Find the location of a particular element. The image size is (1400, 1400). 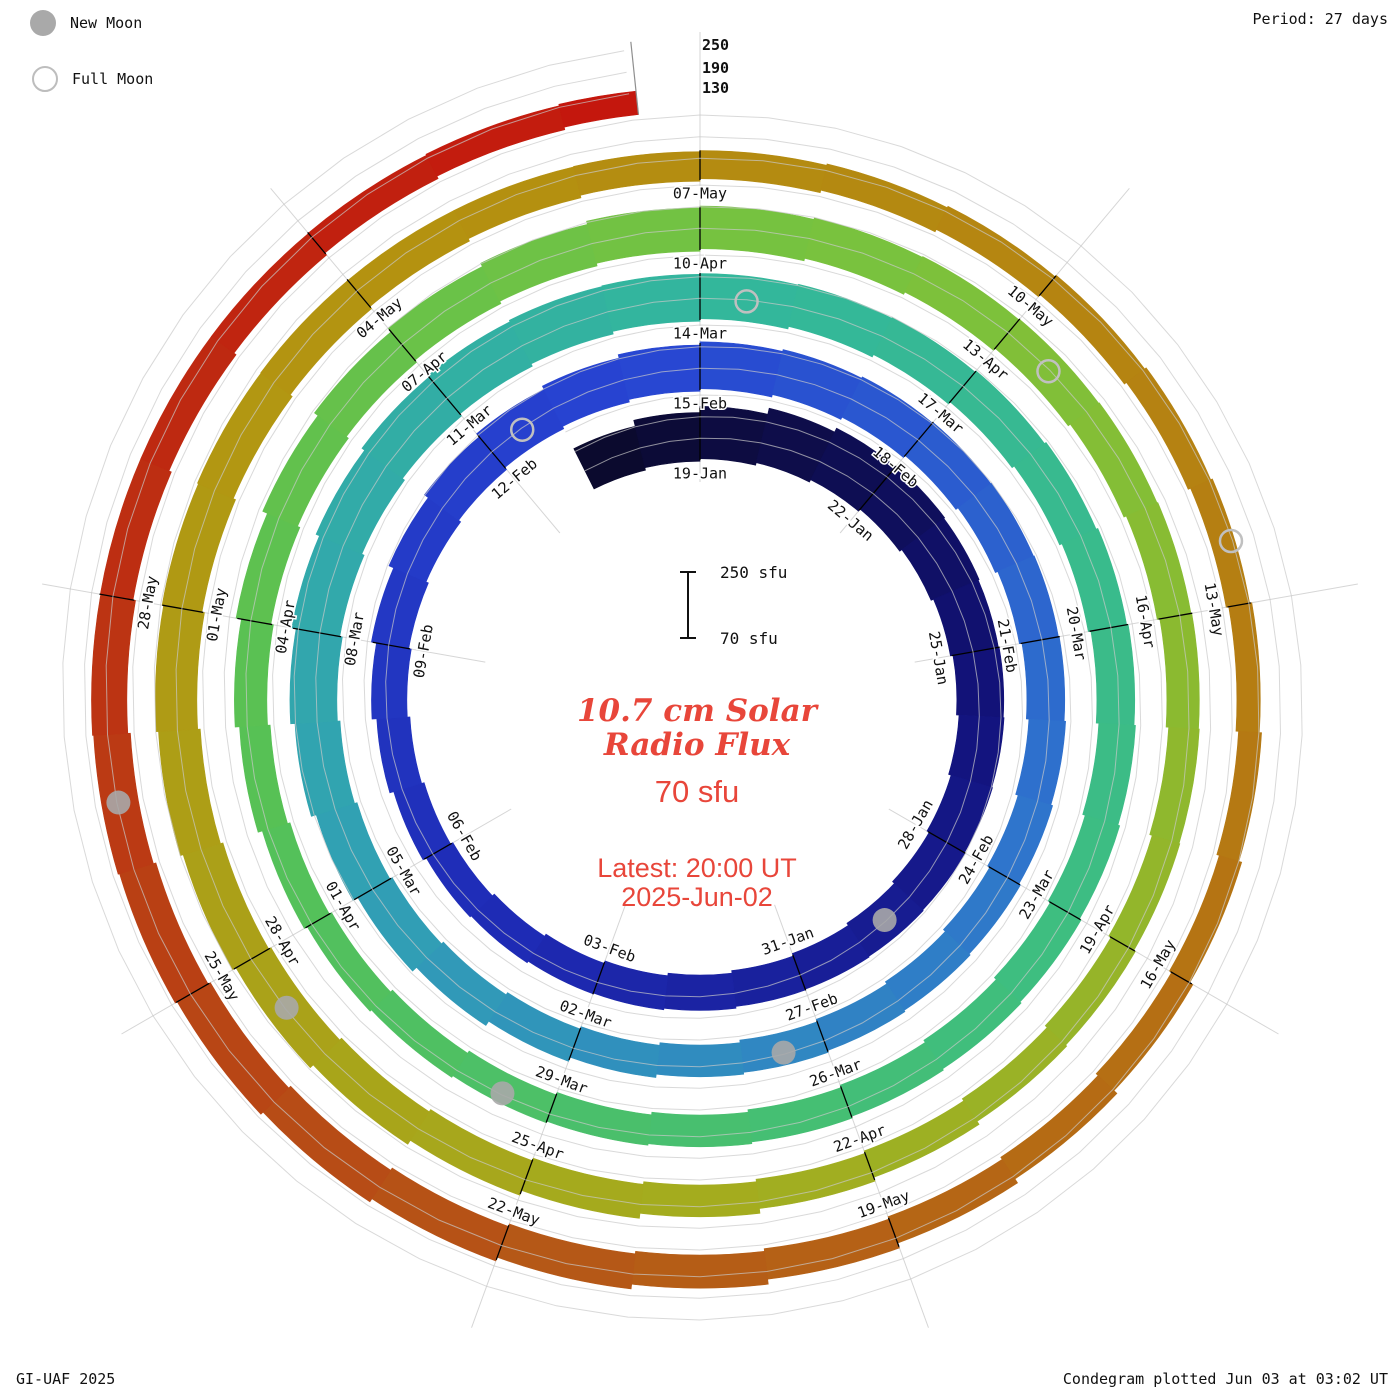

current-flux-value: 70 sfu is located at coordinates (697, 791).